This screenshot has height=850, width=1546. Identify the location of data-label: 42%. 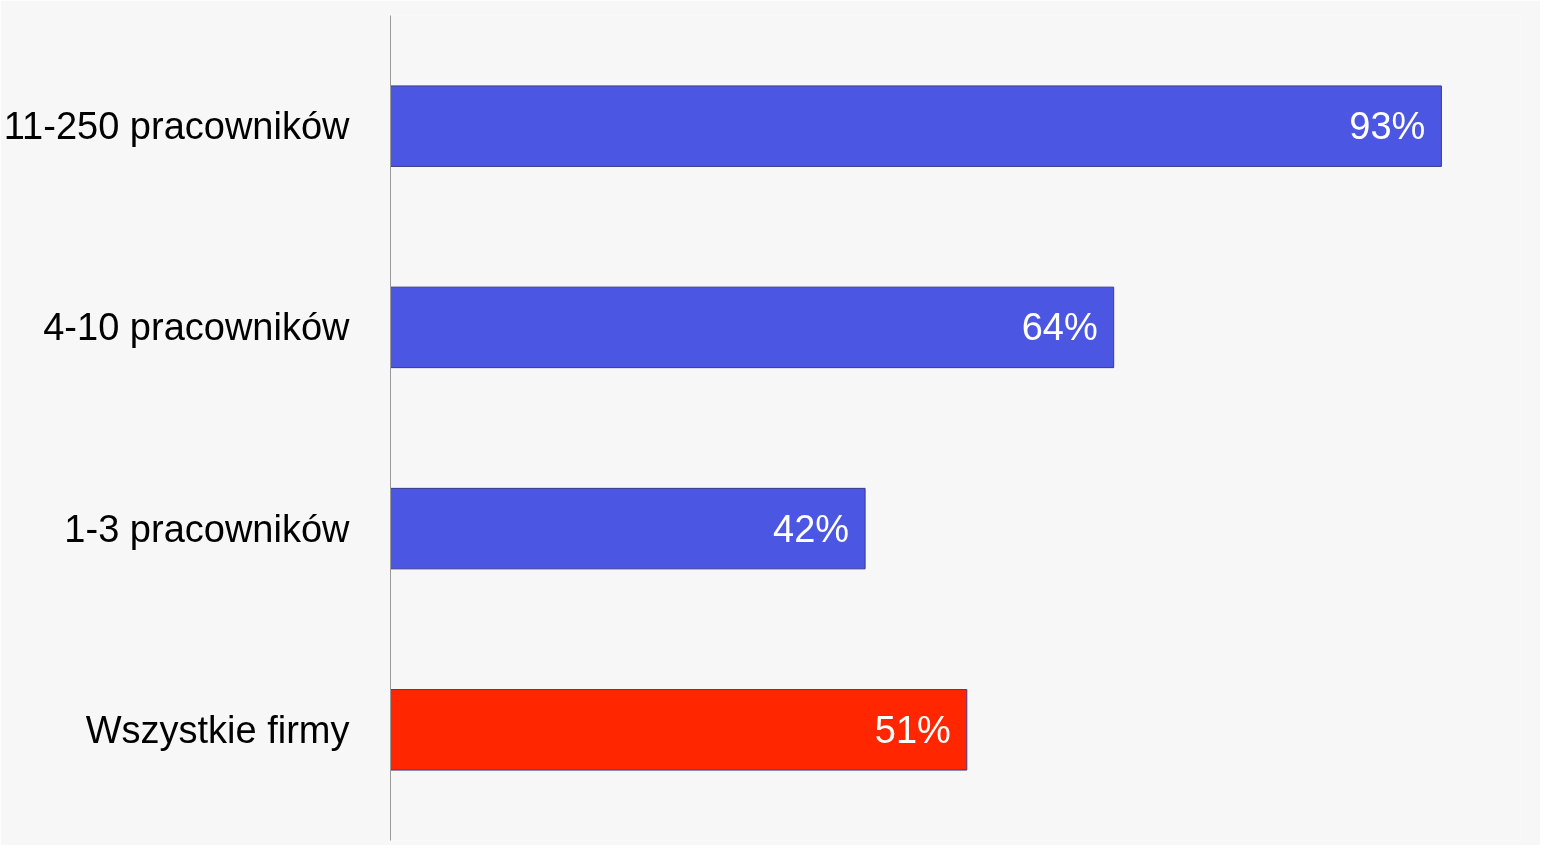
(811, 528).